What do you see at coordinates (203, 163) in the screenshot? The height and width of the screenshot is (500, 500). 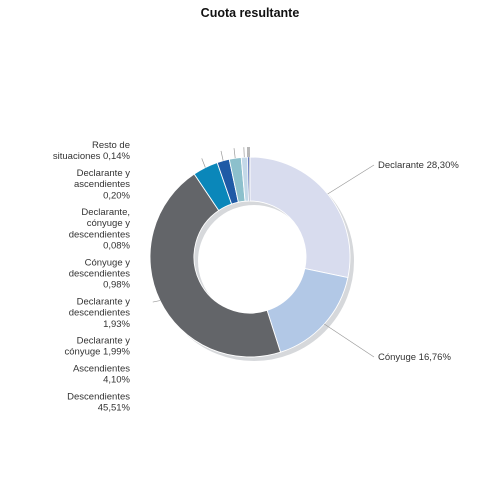 I see `leader-line-ascendientes` at bounding box center [203, 163].